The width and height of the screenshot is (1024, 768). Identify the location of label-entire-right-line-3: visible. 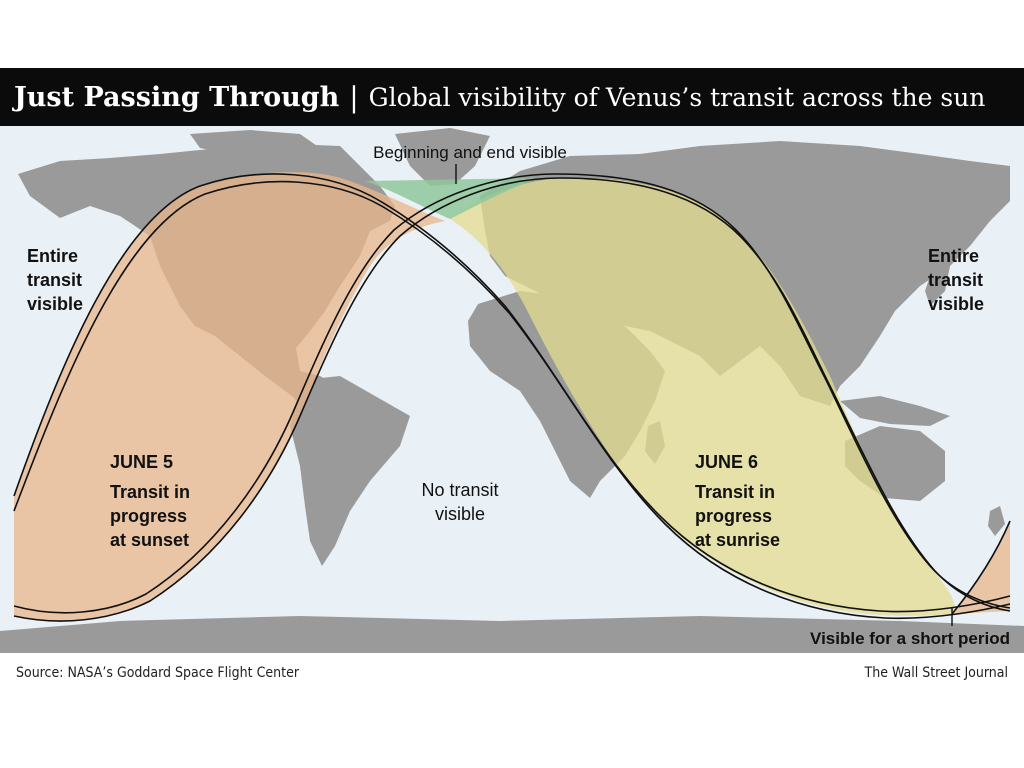
(956, 304).